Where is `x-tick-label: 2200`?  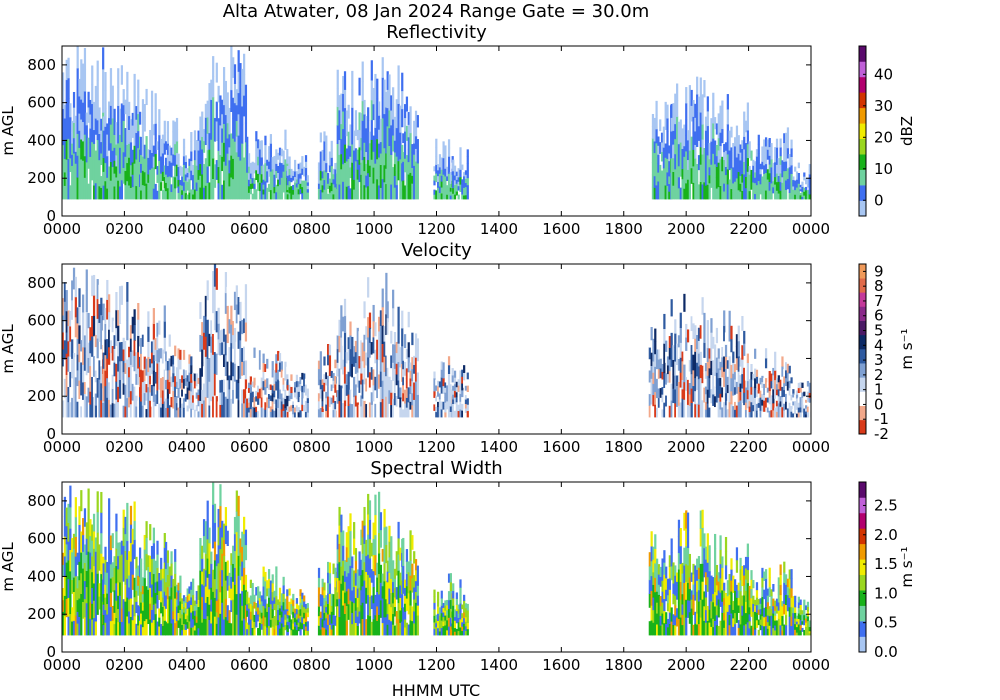 x-tick-label: 2200 is located at coordinates (748, 447).